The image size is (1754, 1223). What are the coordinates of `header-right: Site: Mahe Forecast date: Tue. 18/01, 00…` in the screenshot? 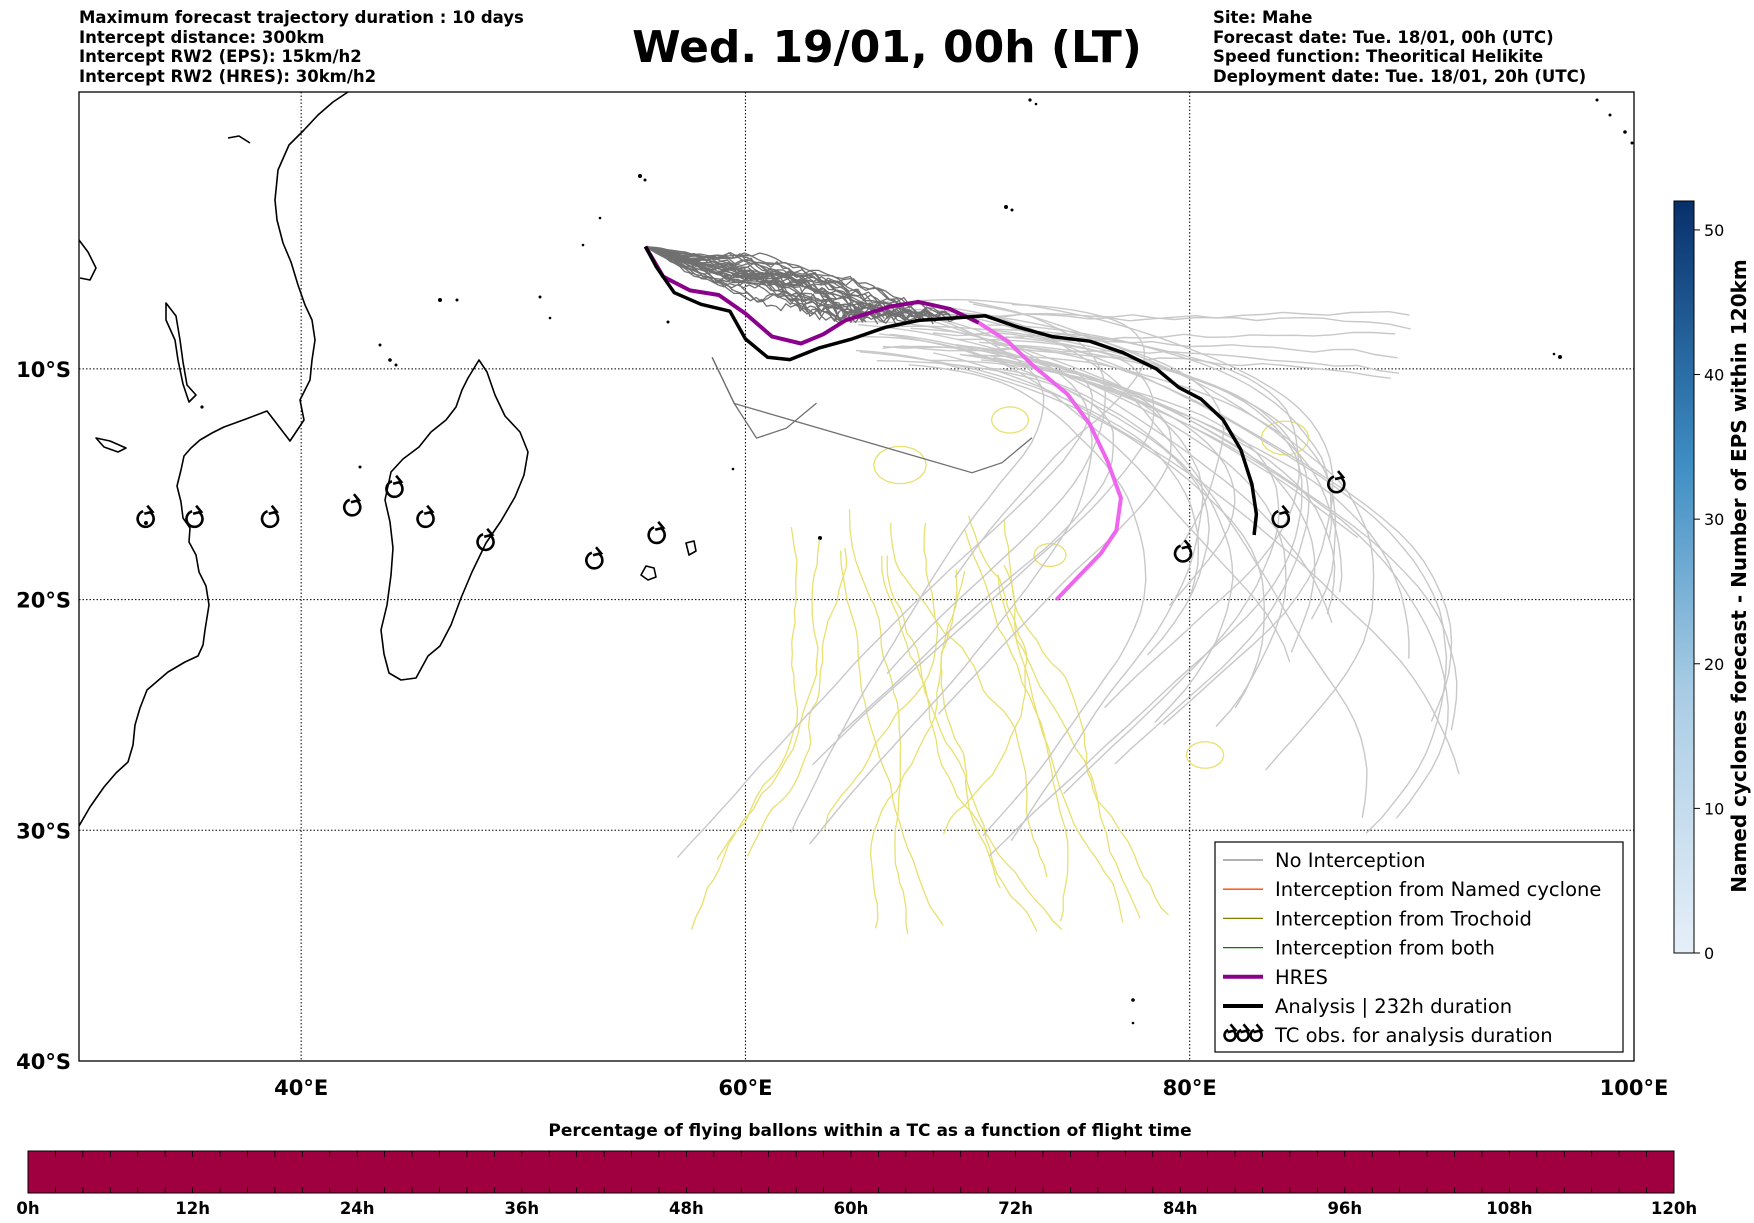 It's located at (1399, 47).